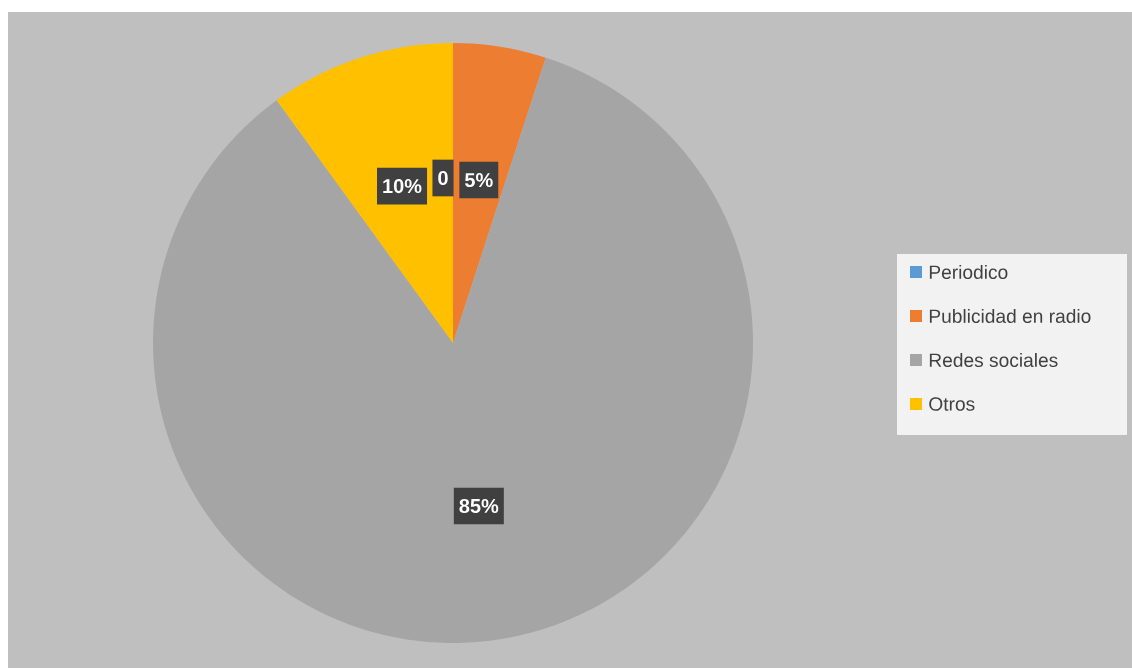 Image resolution: width=1132 pixels, height=668 pixels. Describe the element at coordinates (402, 186) in the screenshot. I see `data-label: 10%` at that location.